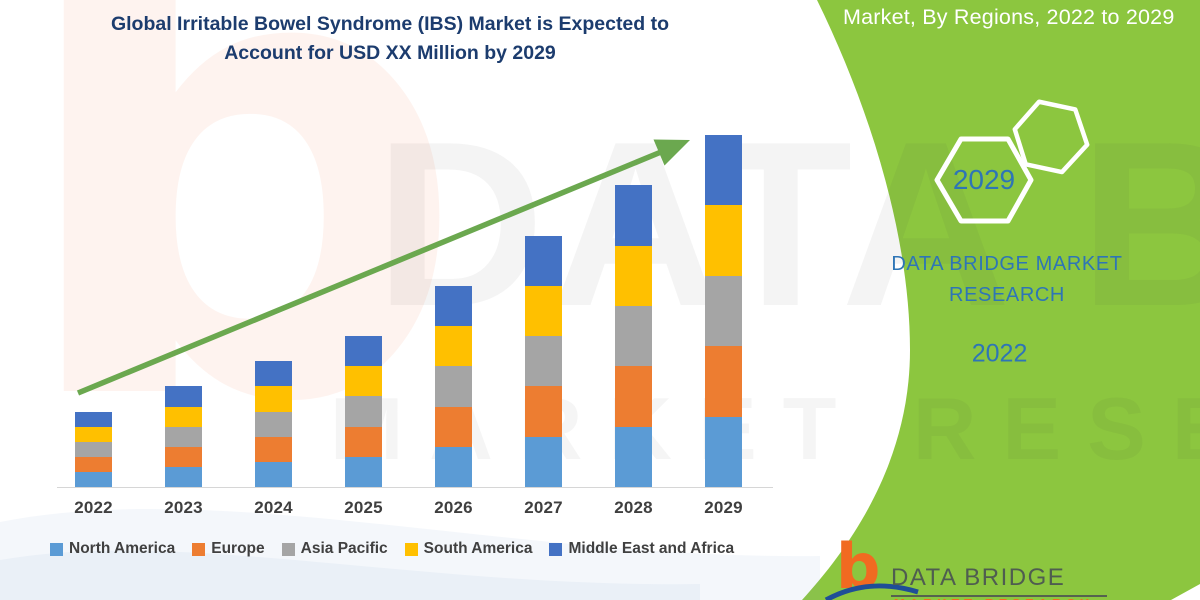 This screenshot has width=1200, height=600. Describe the element at coordinates (651, 548) in the screenshot. I see `legend-label: Middle East and Africa` at that location.